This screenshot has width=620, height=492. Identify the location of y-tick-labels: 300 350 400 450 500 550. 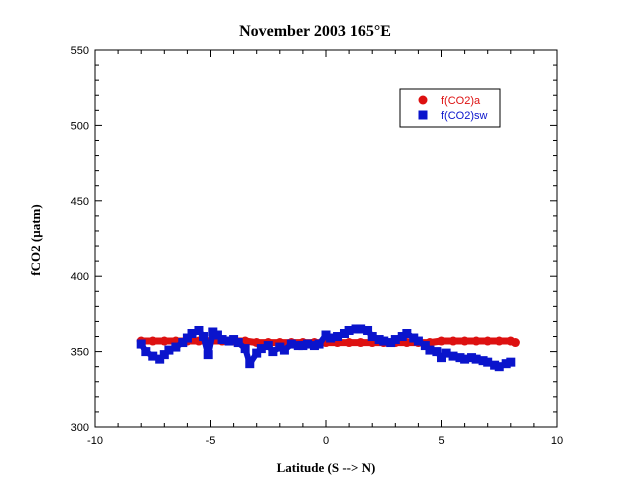
(80, 239).